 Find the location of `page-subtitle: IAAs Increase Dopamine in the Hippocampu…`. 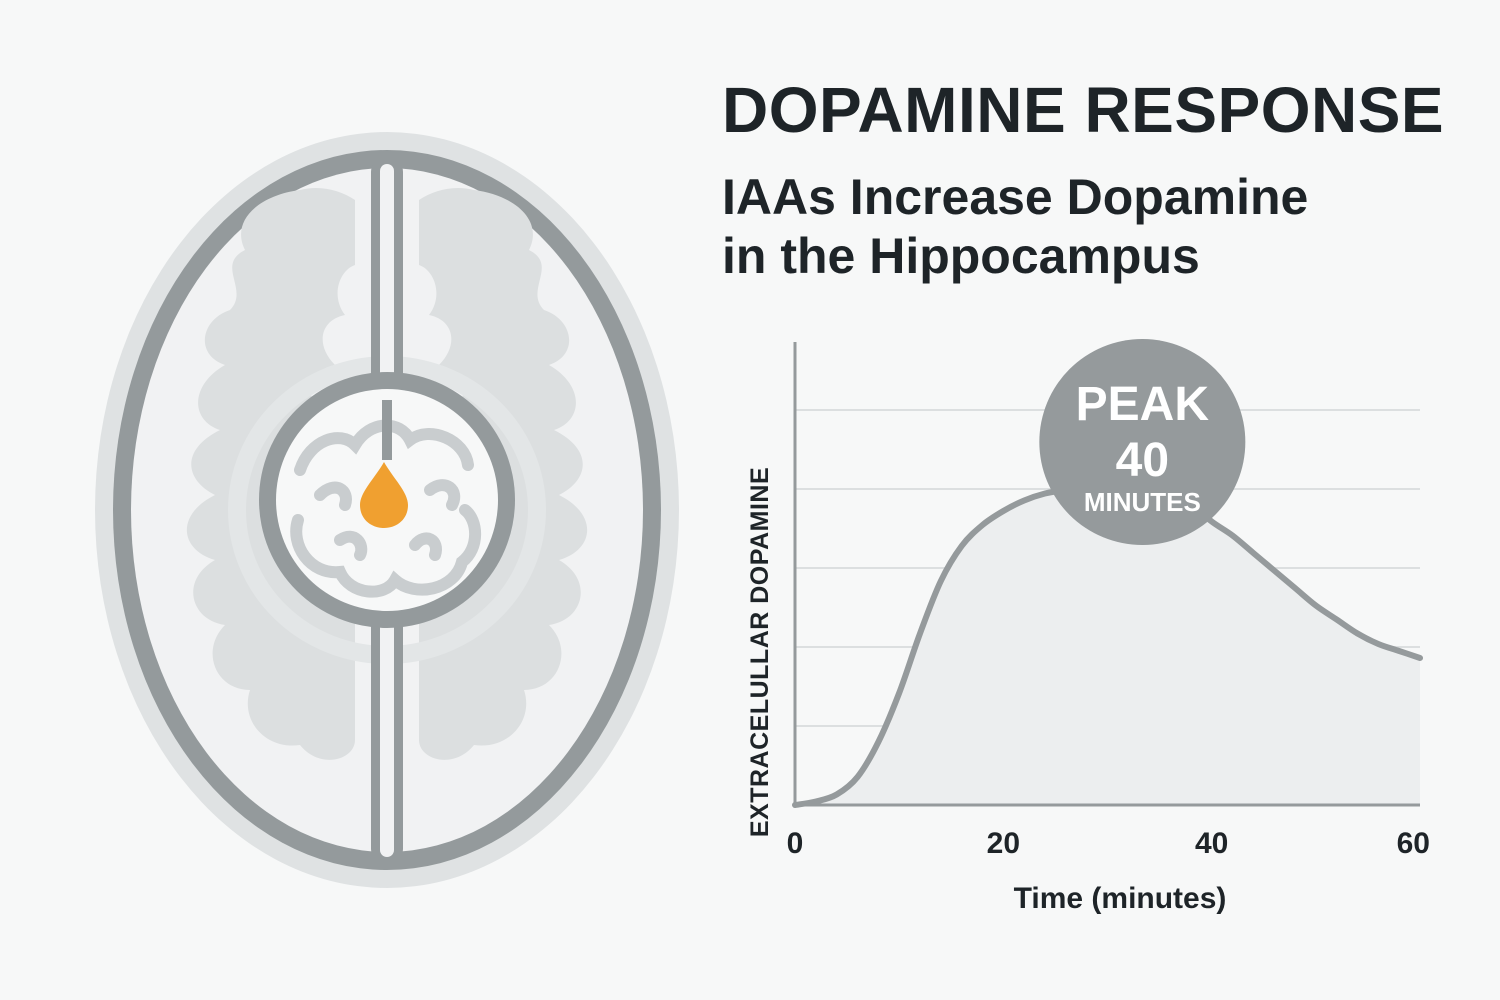

page-subtitle: IAAs Increase Dopamine in the Hippocampu… is located at coordinates (1015, 227).